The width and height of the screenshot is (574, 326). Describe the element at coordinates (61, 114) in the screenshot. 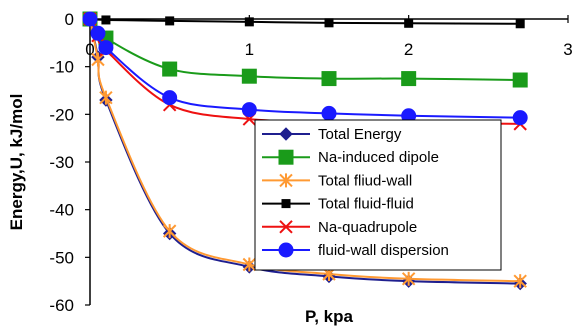

I see `y-tick-label: -20` at that location.